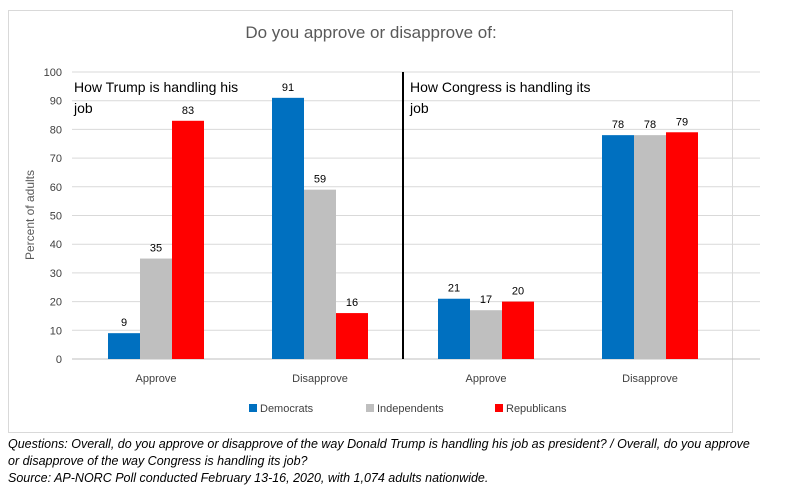 This screenshot has width=811, height=499. I want to click on y-tick-label: 60, so click(56, 188).